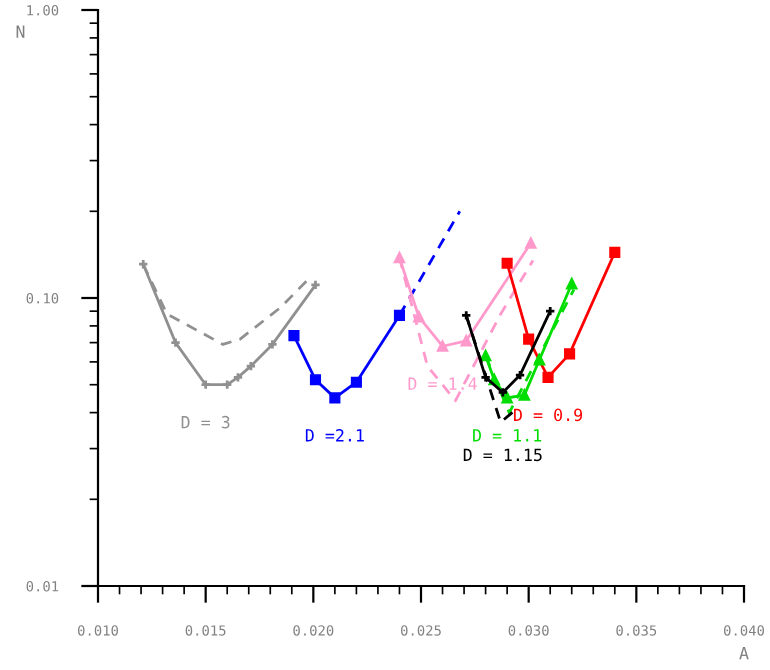 The image size is (770, 670). I want to click on series-label: D =2.1, so click(334, 435).